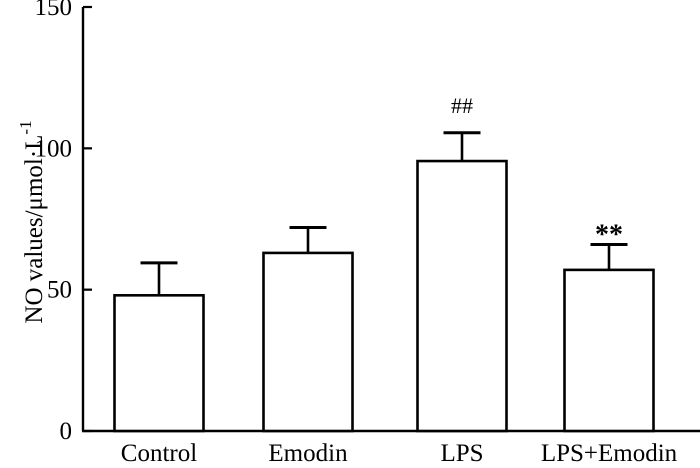 This screenshot has height=468, width=700. I want to click on y-tick-label: 0, so click(66, 431).